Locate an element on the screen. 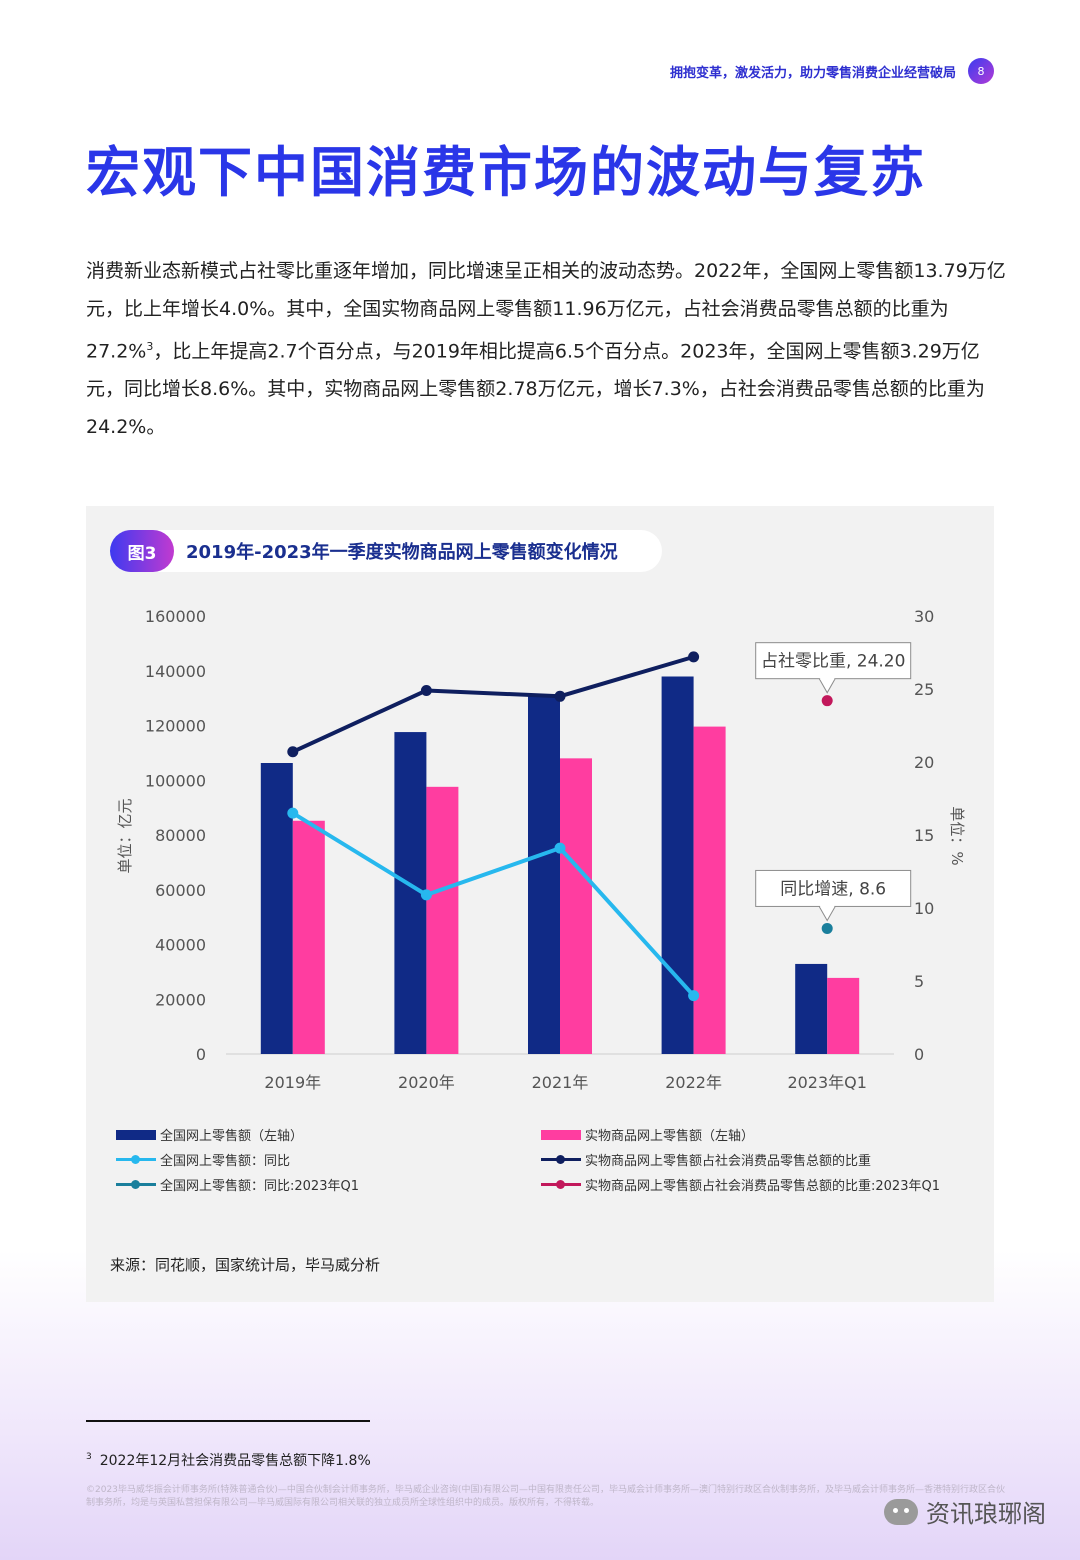 This screenshot has width=1080, height=1560. y2-tick-label: 15 is located at coordinates (924, 835).